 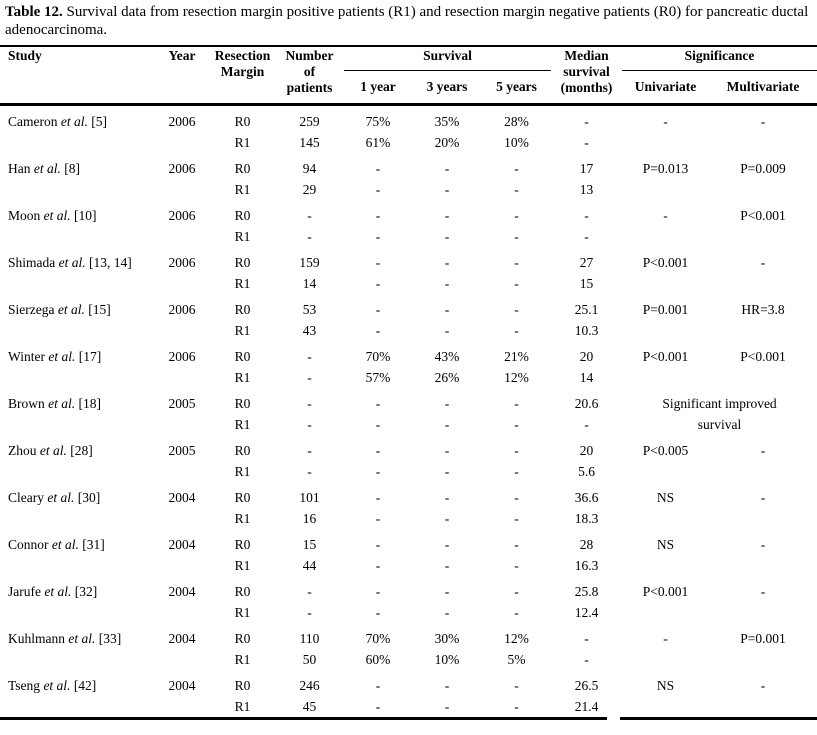 What do you see at coordinates (408, 518) in the screenshot?
I see `table-row: R1 16 - - - 18.3` at bounding box center [408, 518].